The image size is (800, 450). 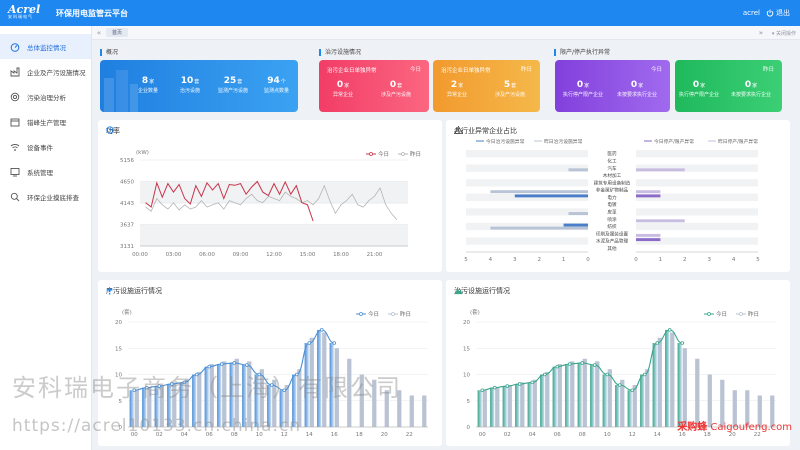 What do you see at coordinates (612, 86) in the screenshot?
I see `today-peak-card: 今日 0家 执行停产限产企业 0家 未按要求执行企业` at bounding box center [612, 86].